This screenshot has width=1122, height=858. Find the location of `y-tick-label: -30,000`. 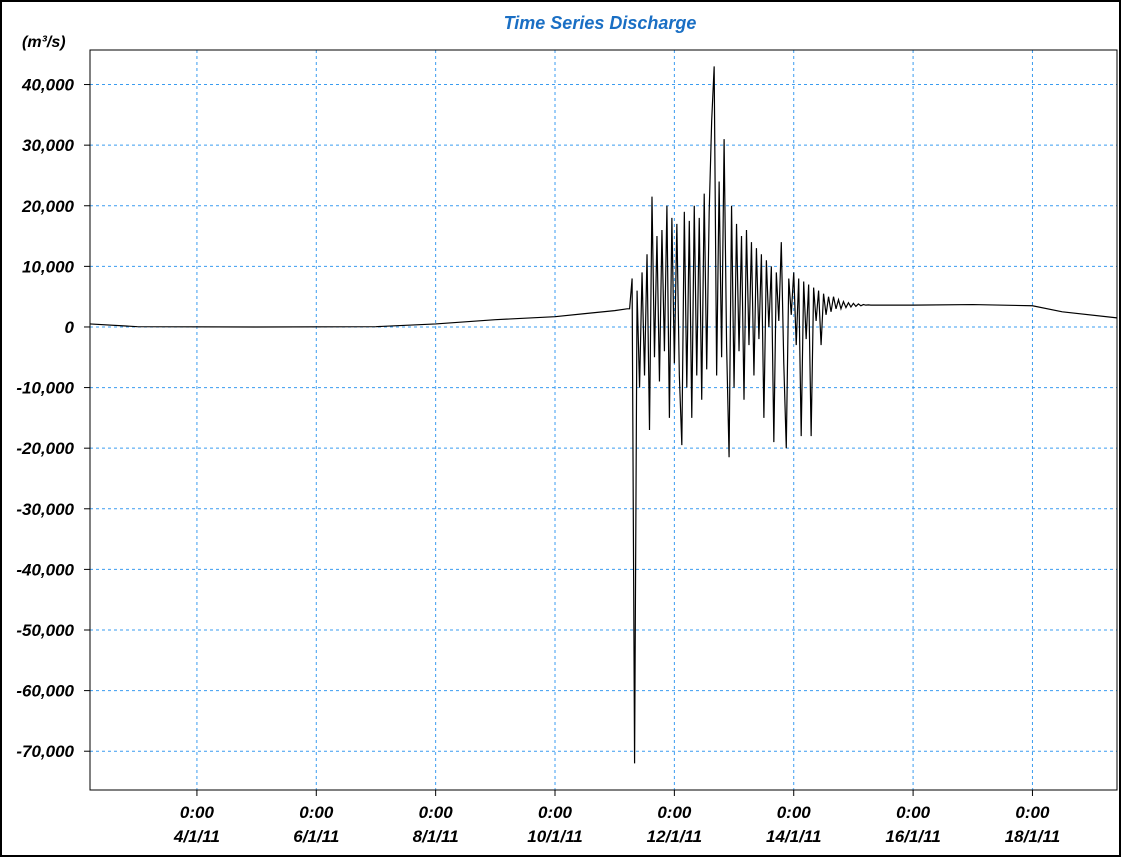

y-tick-label: -30,000 is located at coordinates (45, 509).